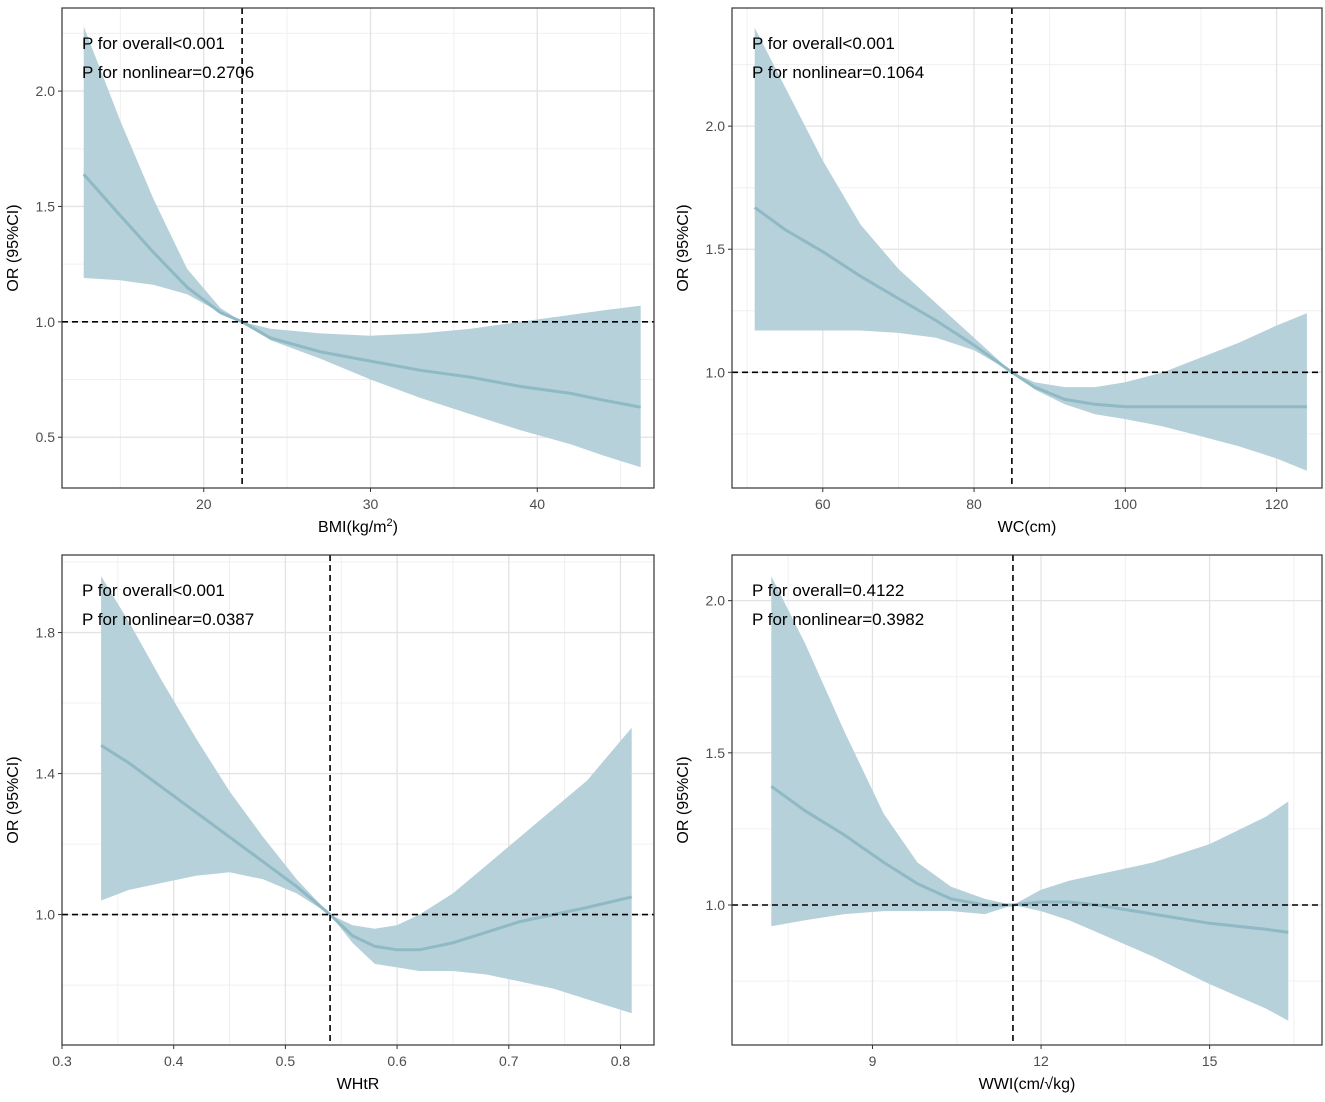 The height and width of the screenshot is (1102, 1325). What do you see at coordinates (838, 72) in the screenshot?
I see `p-nonlinear-label: P for nonlinear=0.1064` at bounding box center [838, 72].